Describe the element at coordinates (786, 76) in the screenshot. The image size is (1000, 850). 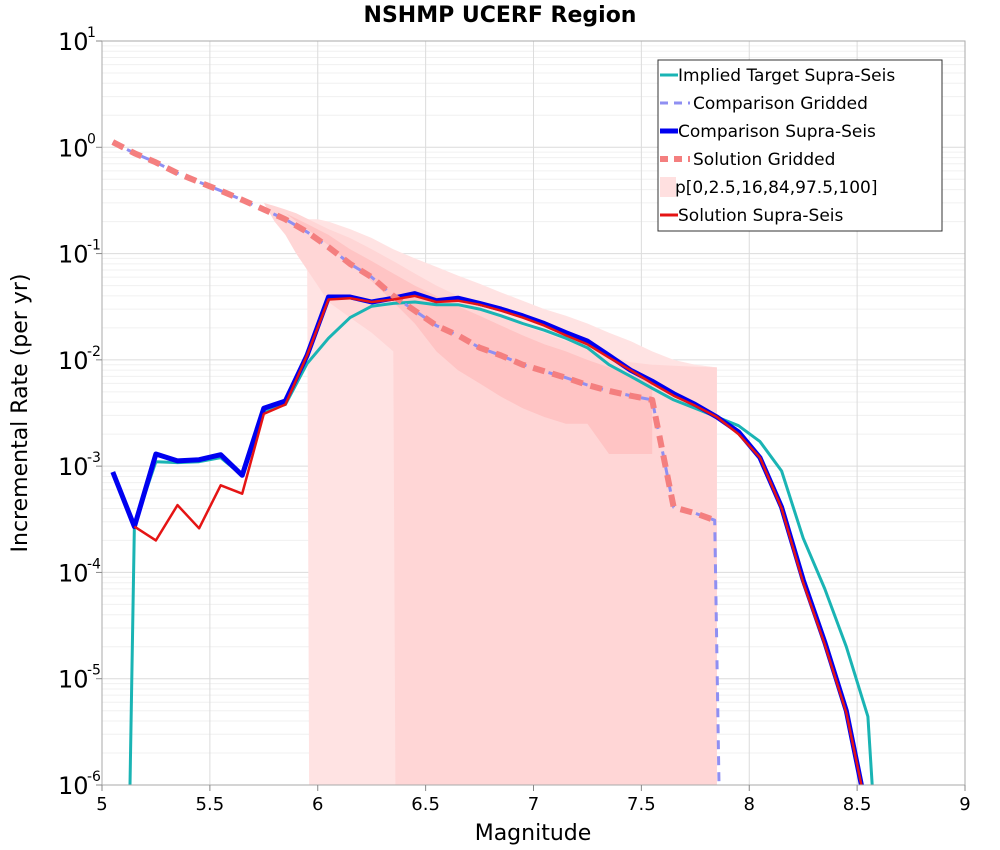
I see `legend-label: Implied Target Supra-Seis` at that location.